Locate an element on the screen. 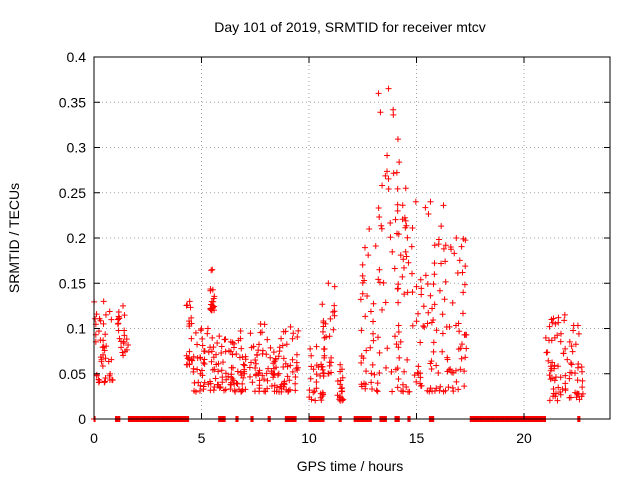 This screenshot has height=480, width=640. y-tick-label: 0.1 is located at coordinates (77, 329).